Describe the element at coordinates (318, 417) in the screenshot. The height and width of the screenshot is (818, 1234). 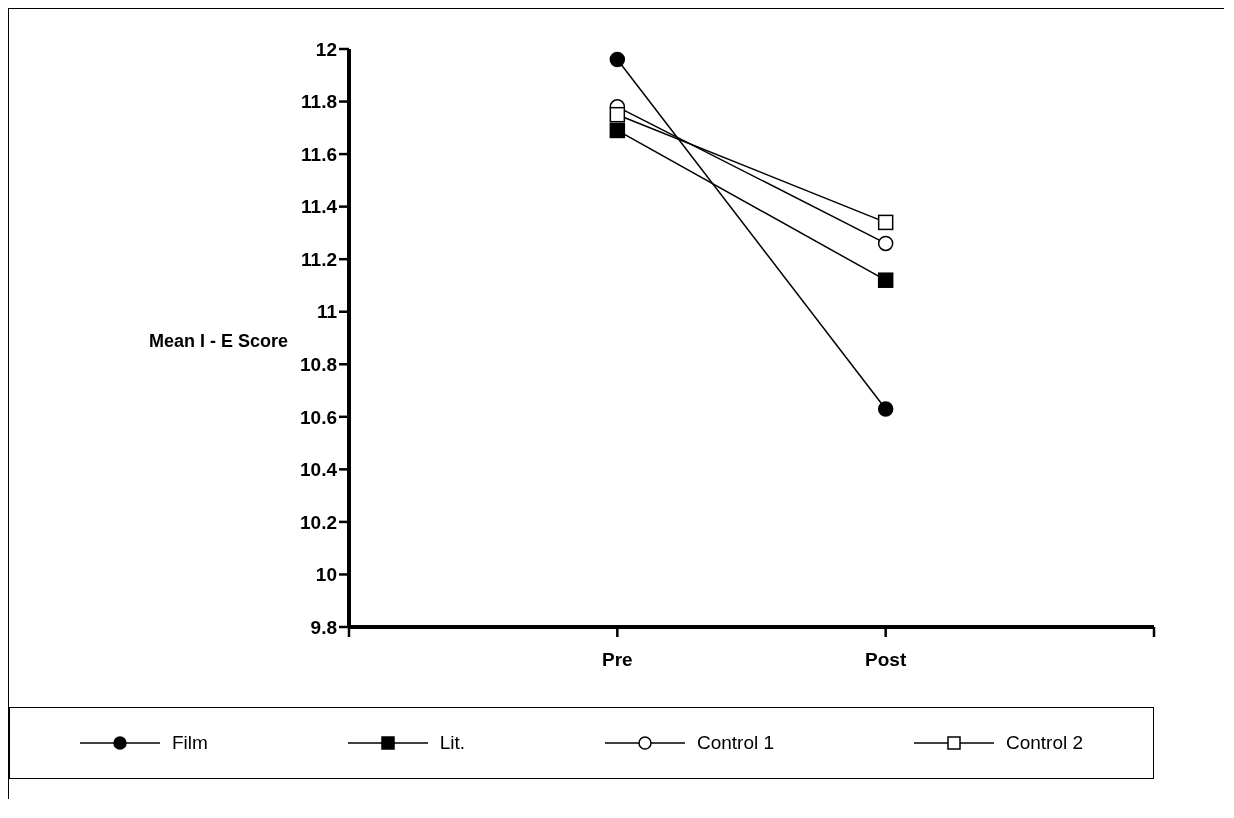
I see `y-tick-label: 10.6` at that location.